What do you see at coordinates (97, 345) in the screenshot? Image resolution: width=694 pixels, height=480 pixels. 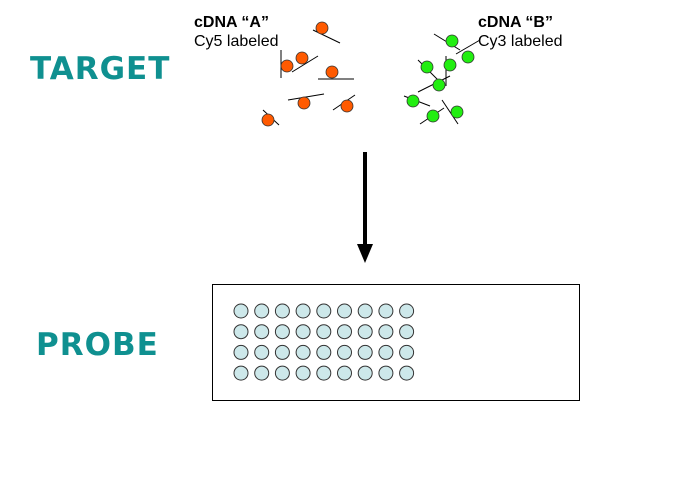 I see `probe-label: PROBE` at bounding box center [97, 345].